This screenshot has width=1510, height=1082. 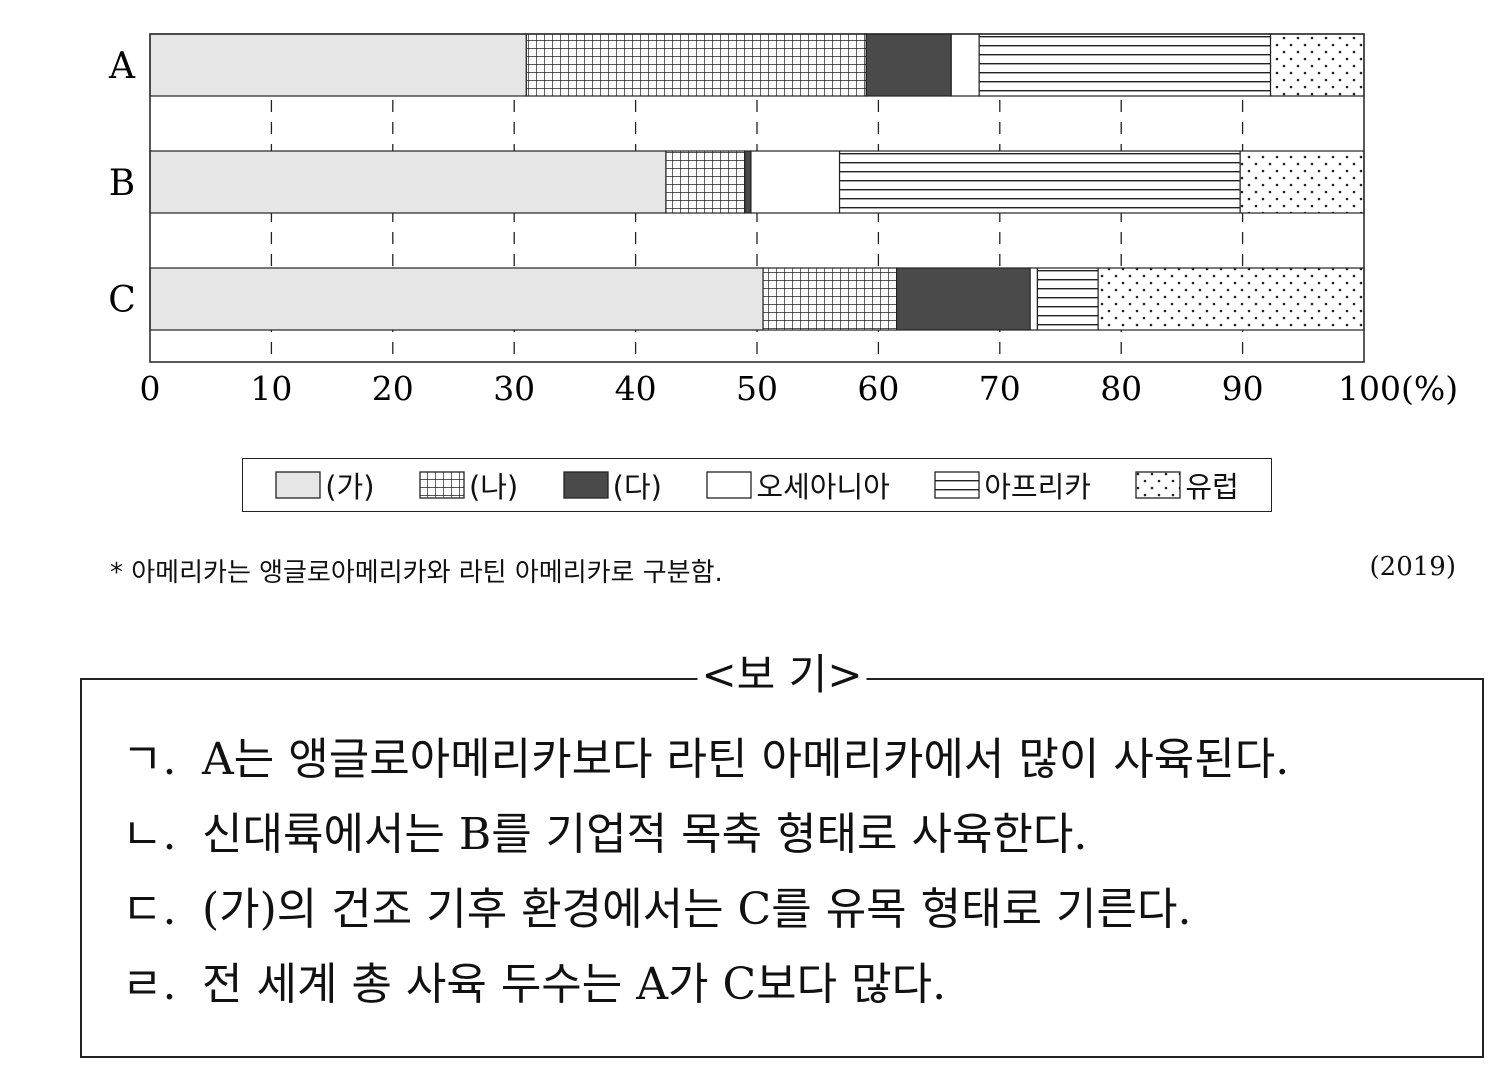 What do you see at coordinates (493, 487) in the screenshot?
I see `legend-label: (나)` at bounding box center [493, 487].